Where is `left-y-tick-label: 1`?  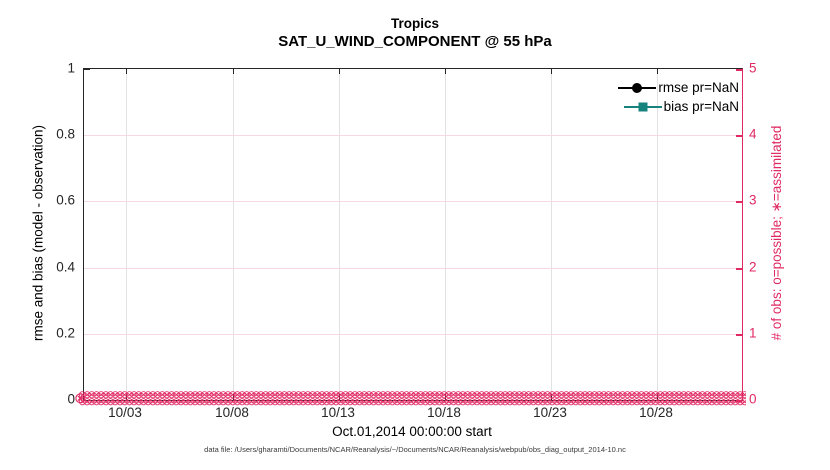 left-y-tick-label: 1 is located at coordinates (71, 68).